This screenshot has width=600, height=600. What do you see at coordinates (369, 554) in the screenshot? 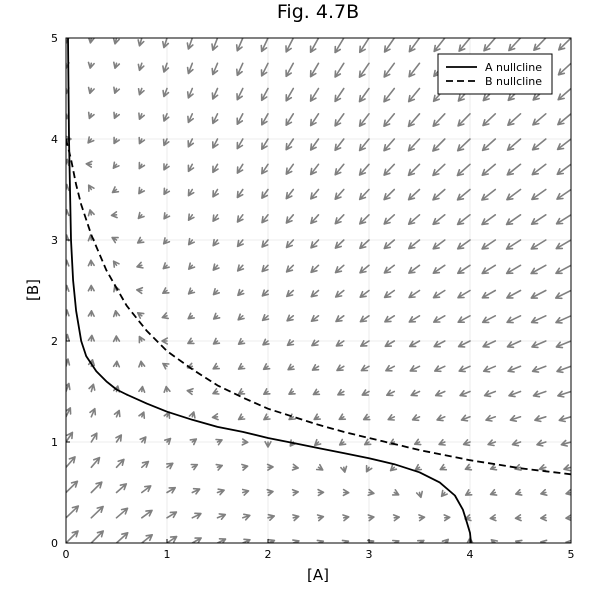
I see `x-tick-label: 3` at bounding box center [369, 554].